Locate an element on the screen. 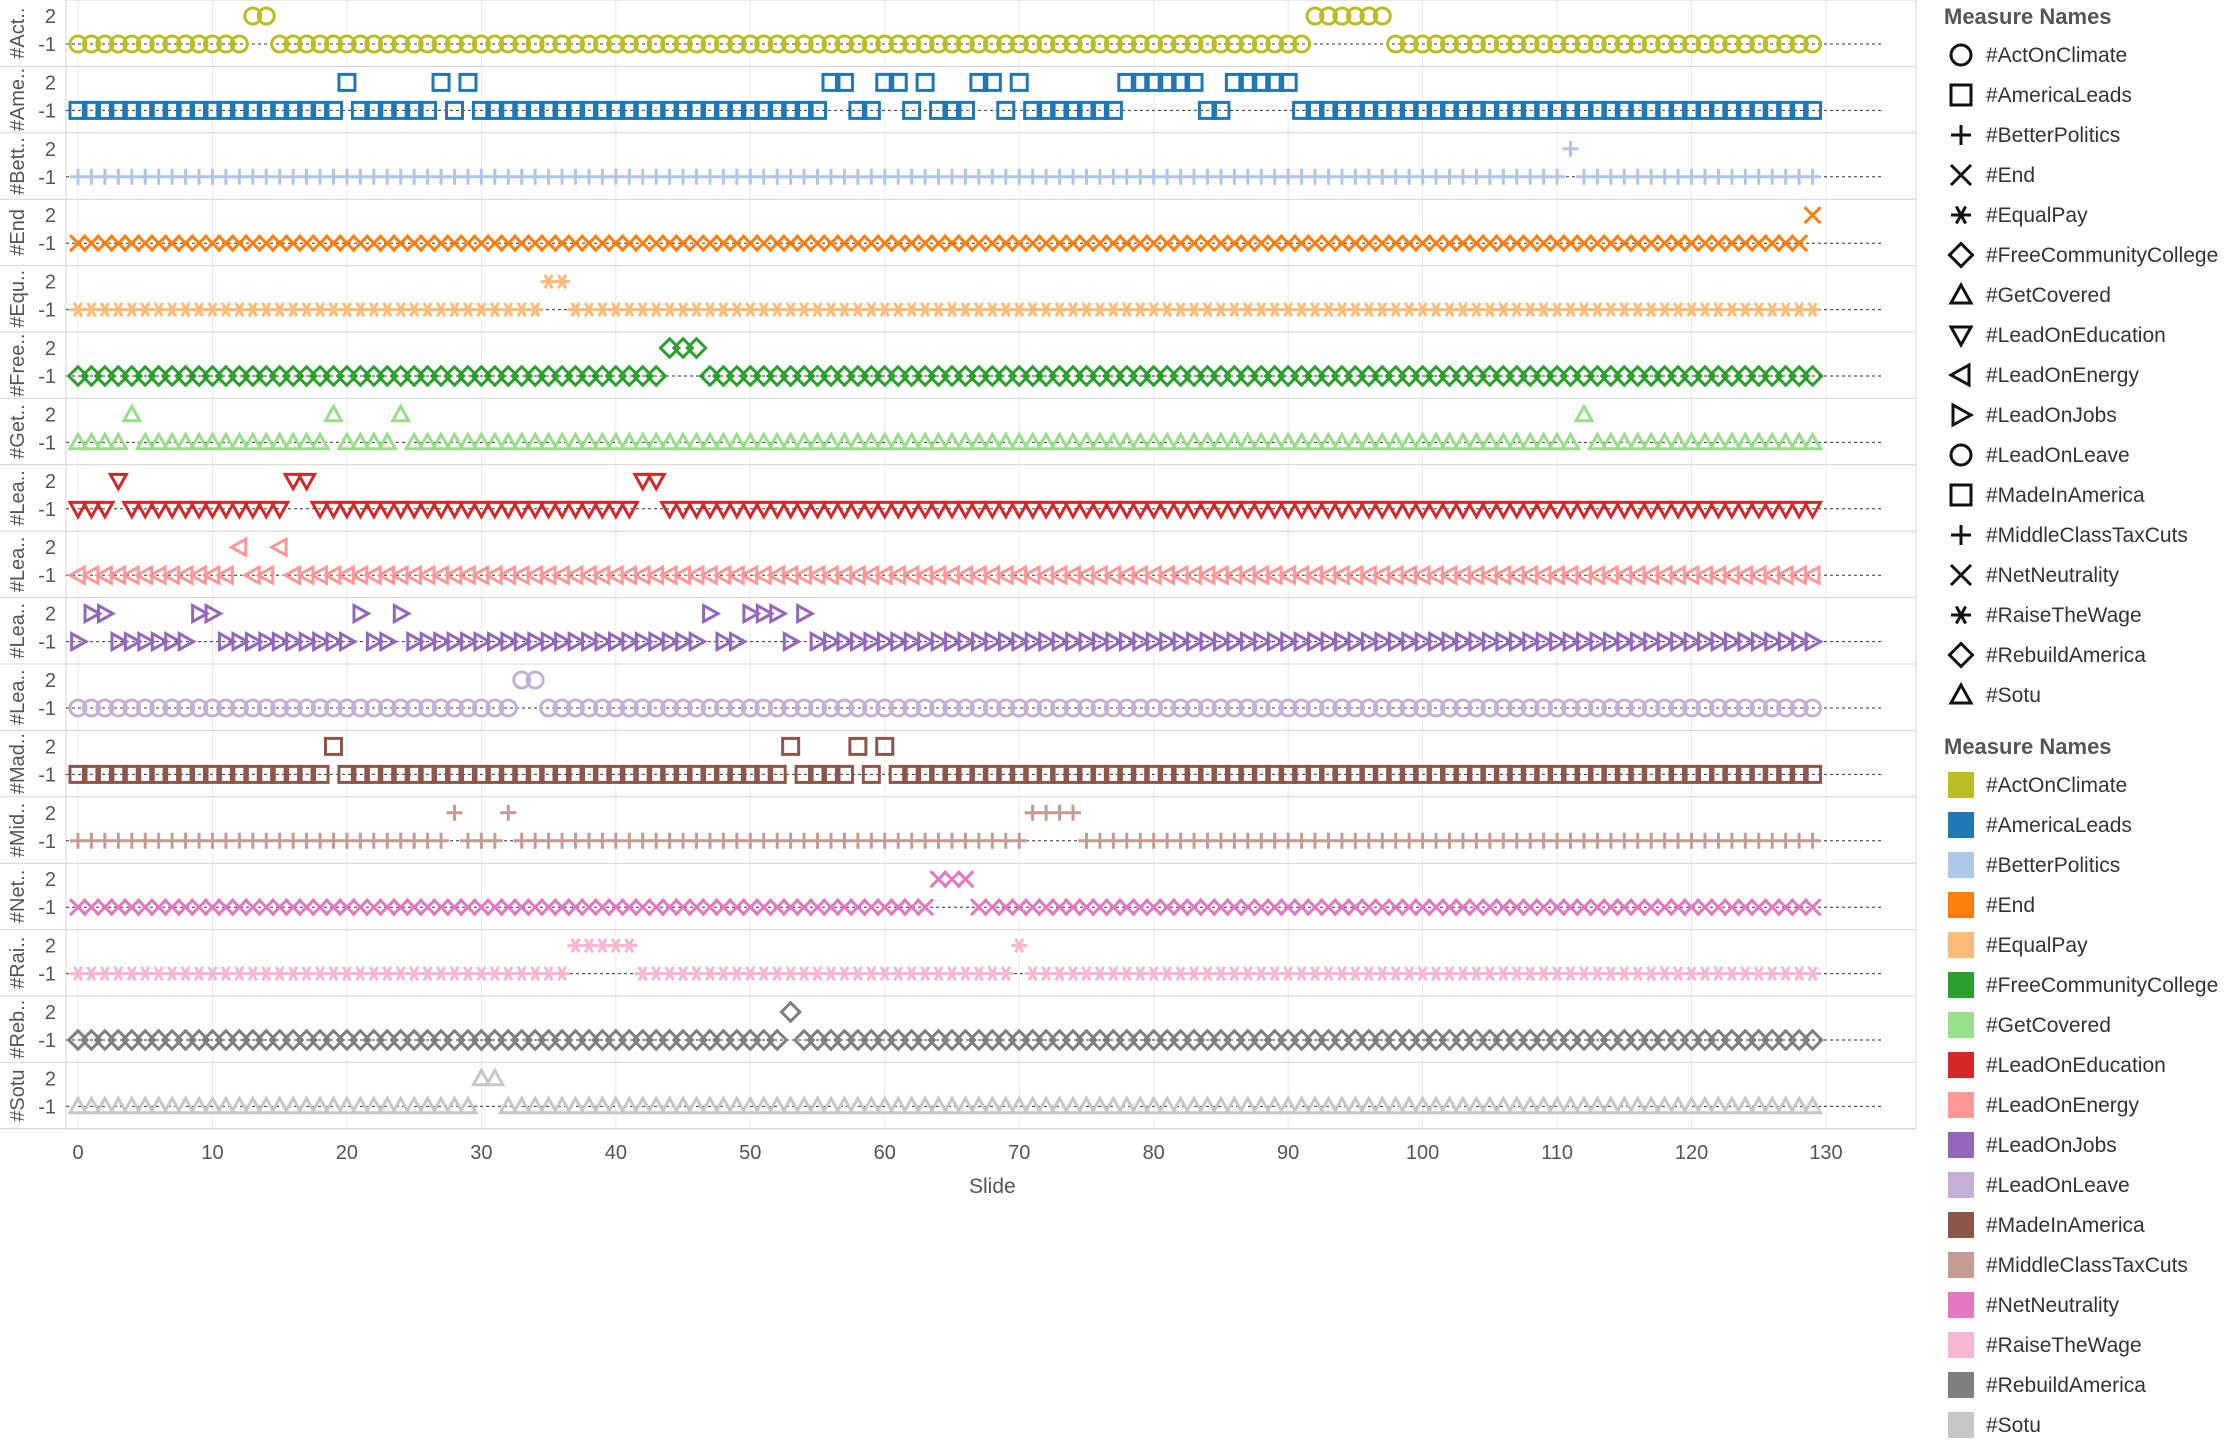 Image resolution: width=2236 pixels, height=1446 pixels. color-legend-item: #BetterPolitics is located at coordinates (2088, 866).